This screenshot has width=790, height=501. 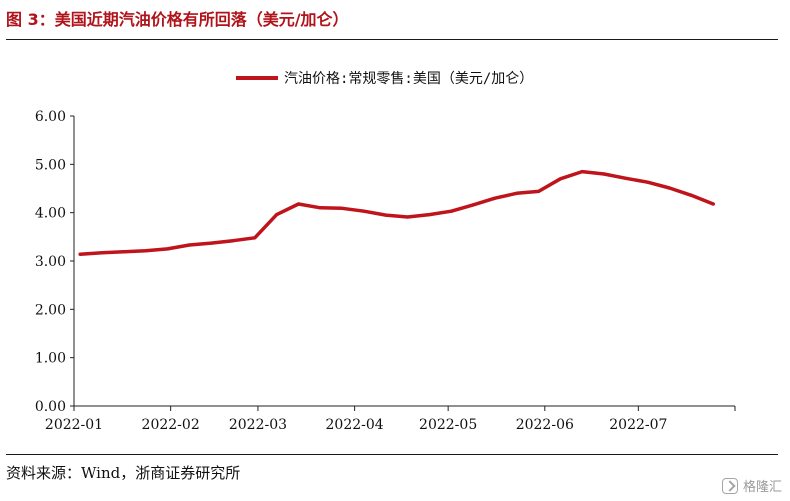 I want to click on x-tick-label: 2022-07, so click(x=638, y=425).